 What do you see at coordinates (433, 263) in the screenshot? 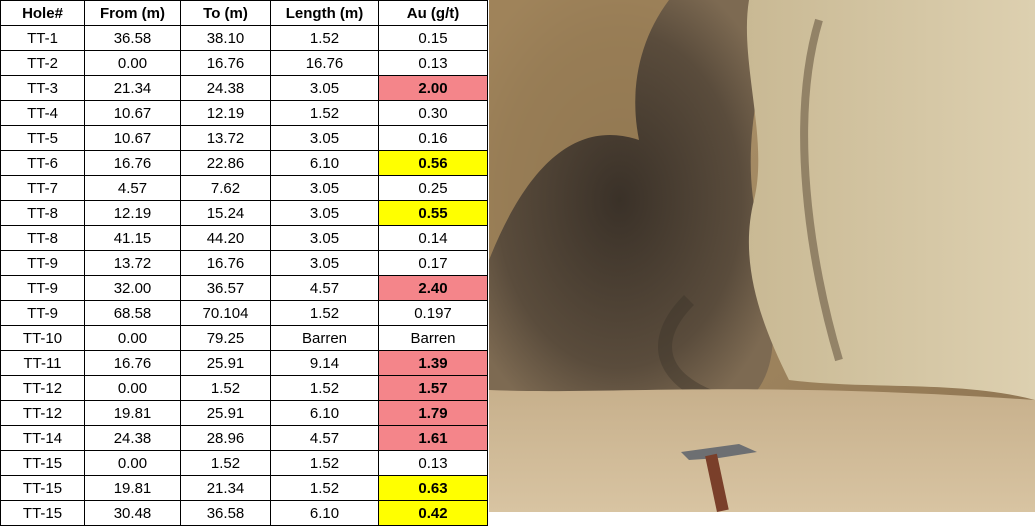
I see `table-cell: 0.17` at bounding box center [433, 263].